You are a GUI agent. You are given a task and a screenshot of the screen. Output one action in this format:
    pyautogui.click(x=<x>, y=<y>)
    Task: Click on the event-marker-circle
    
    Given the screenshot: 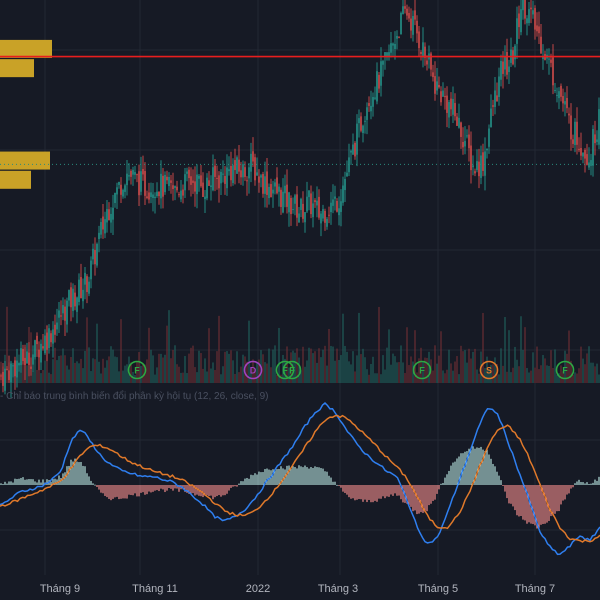 What is the action you would take?
    pyautogui.click(x=137, y=370)
    